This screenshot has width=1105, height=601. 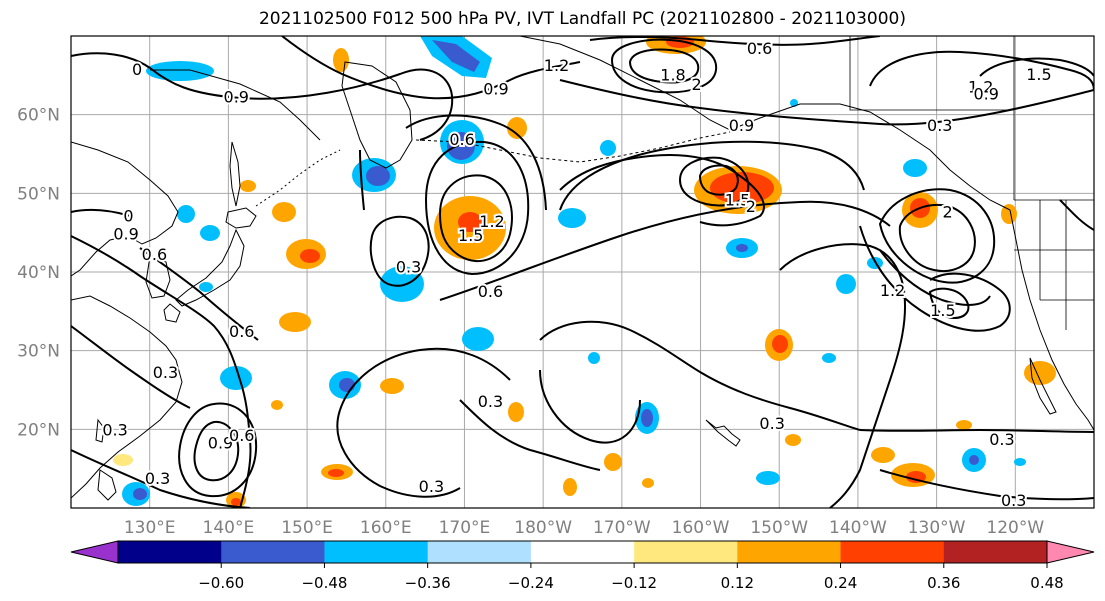 What do you see at coordinates (937, 528) in the screenshot?
I see `longitude-label: 130°W` at bounding box center [937, 528].